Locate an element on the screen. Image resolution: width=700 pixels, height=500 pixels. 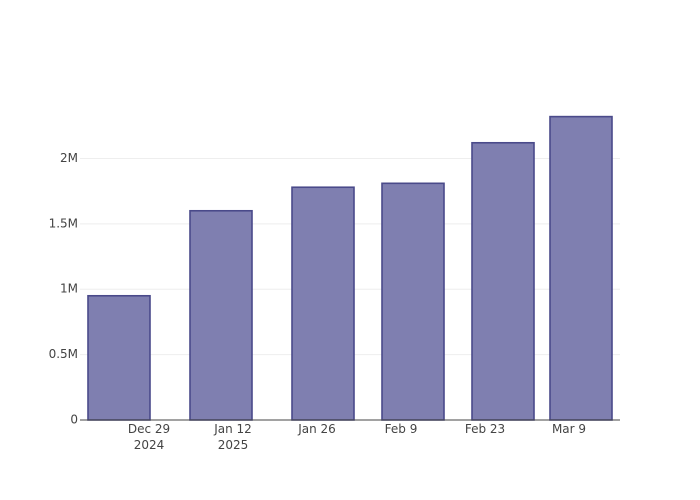
y-tick-label: 1M is located at coordinates (69, 289).